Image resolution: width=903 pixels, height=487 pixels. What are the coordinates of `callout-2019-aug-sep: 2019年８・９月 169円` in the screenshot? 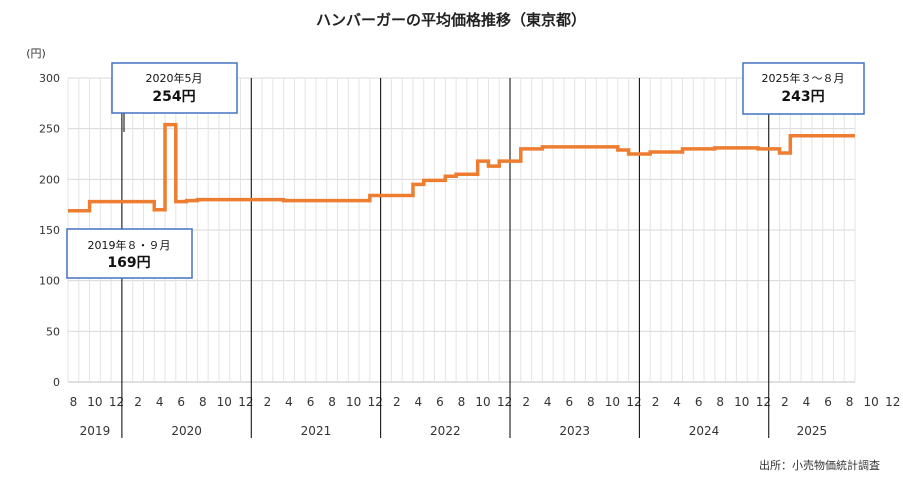 It's located at (129, 253).